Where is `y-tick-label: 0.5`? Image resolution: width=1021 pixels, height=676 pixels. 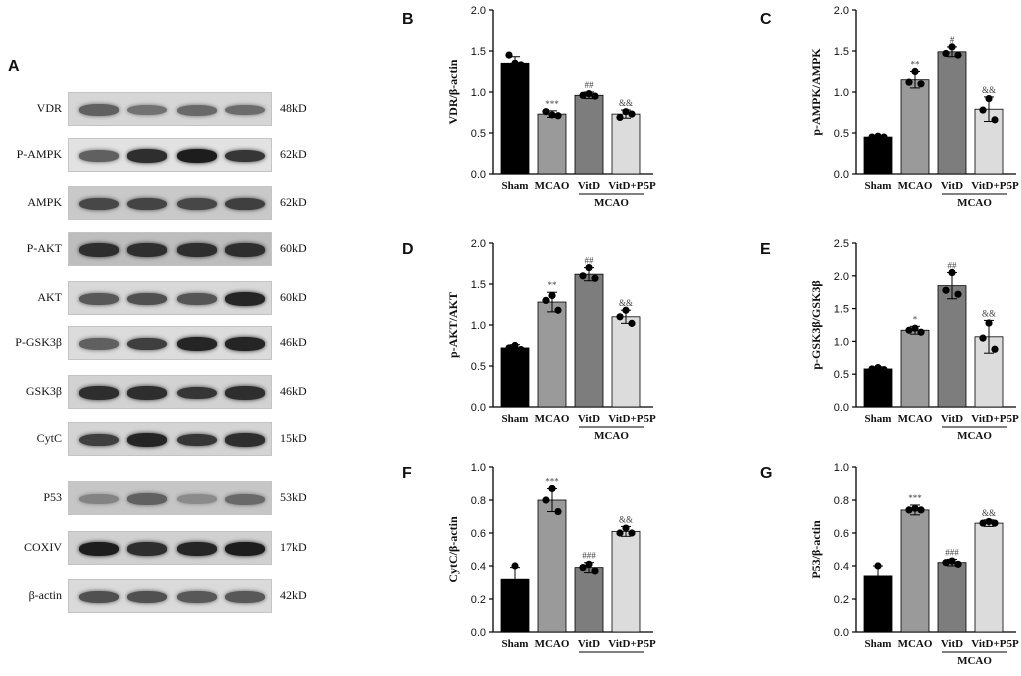
y-tick-label: 0.5 is located at coordinates (478, 134).